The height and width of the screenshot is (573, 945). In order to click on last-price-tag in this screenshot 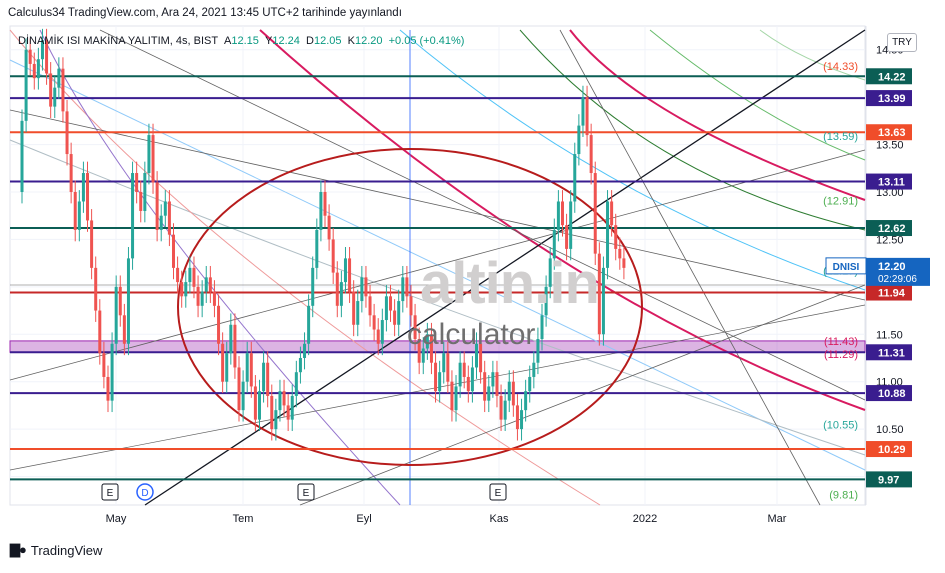, I will do `click(898, 271)`.